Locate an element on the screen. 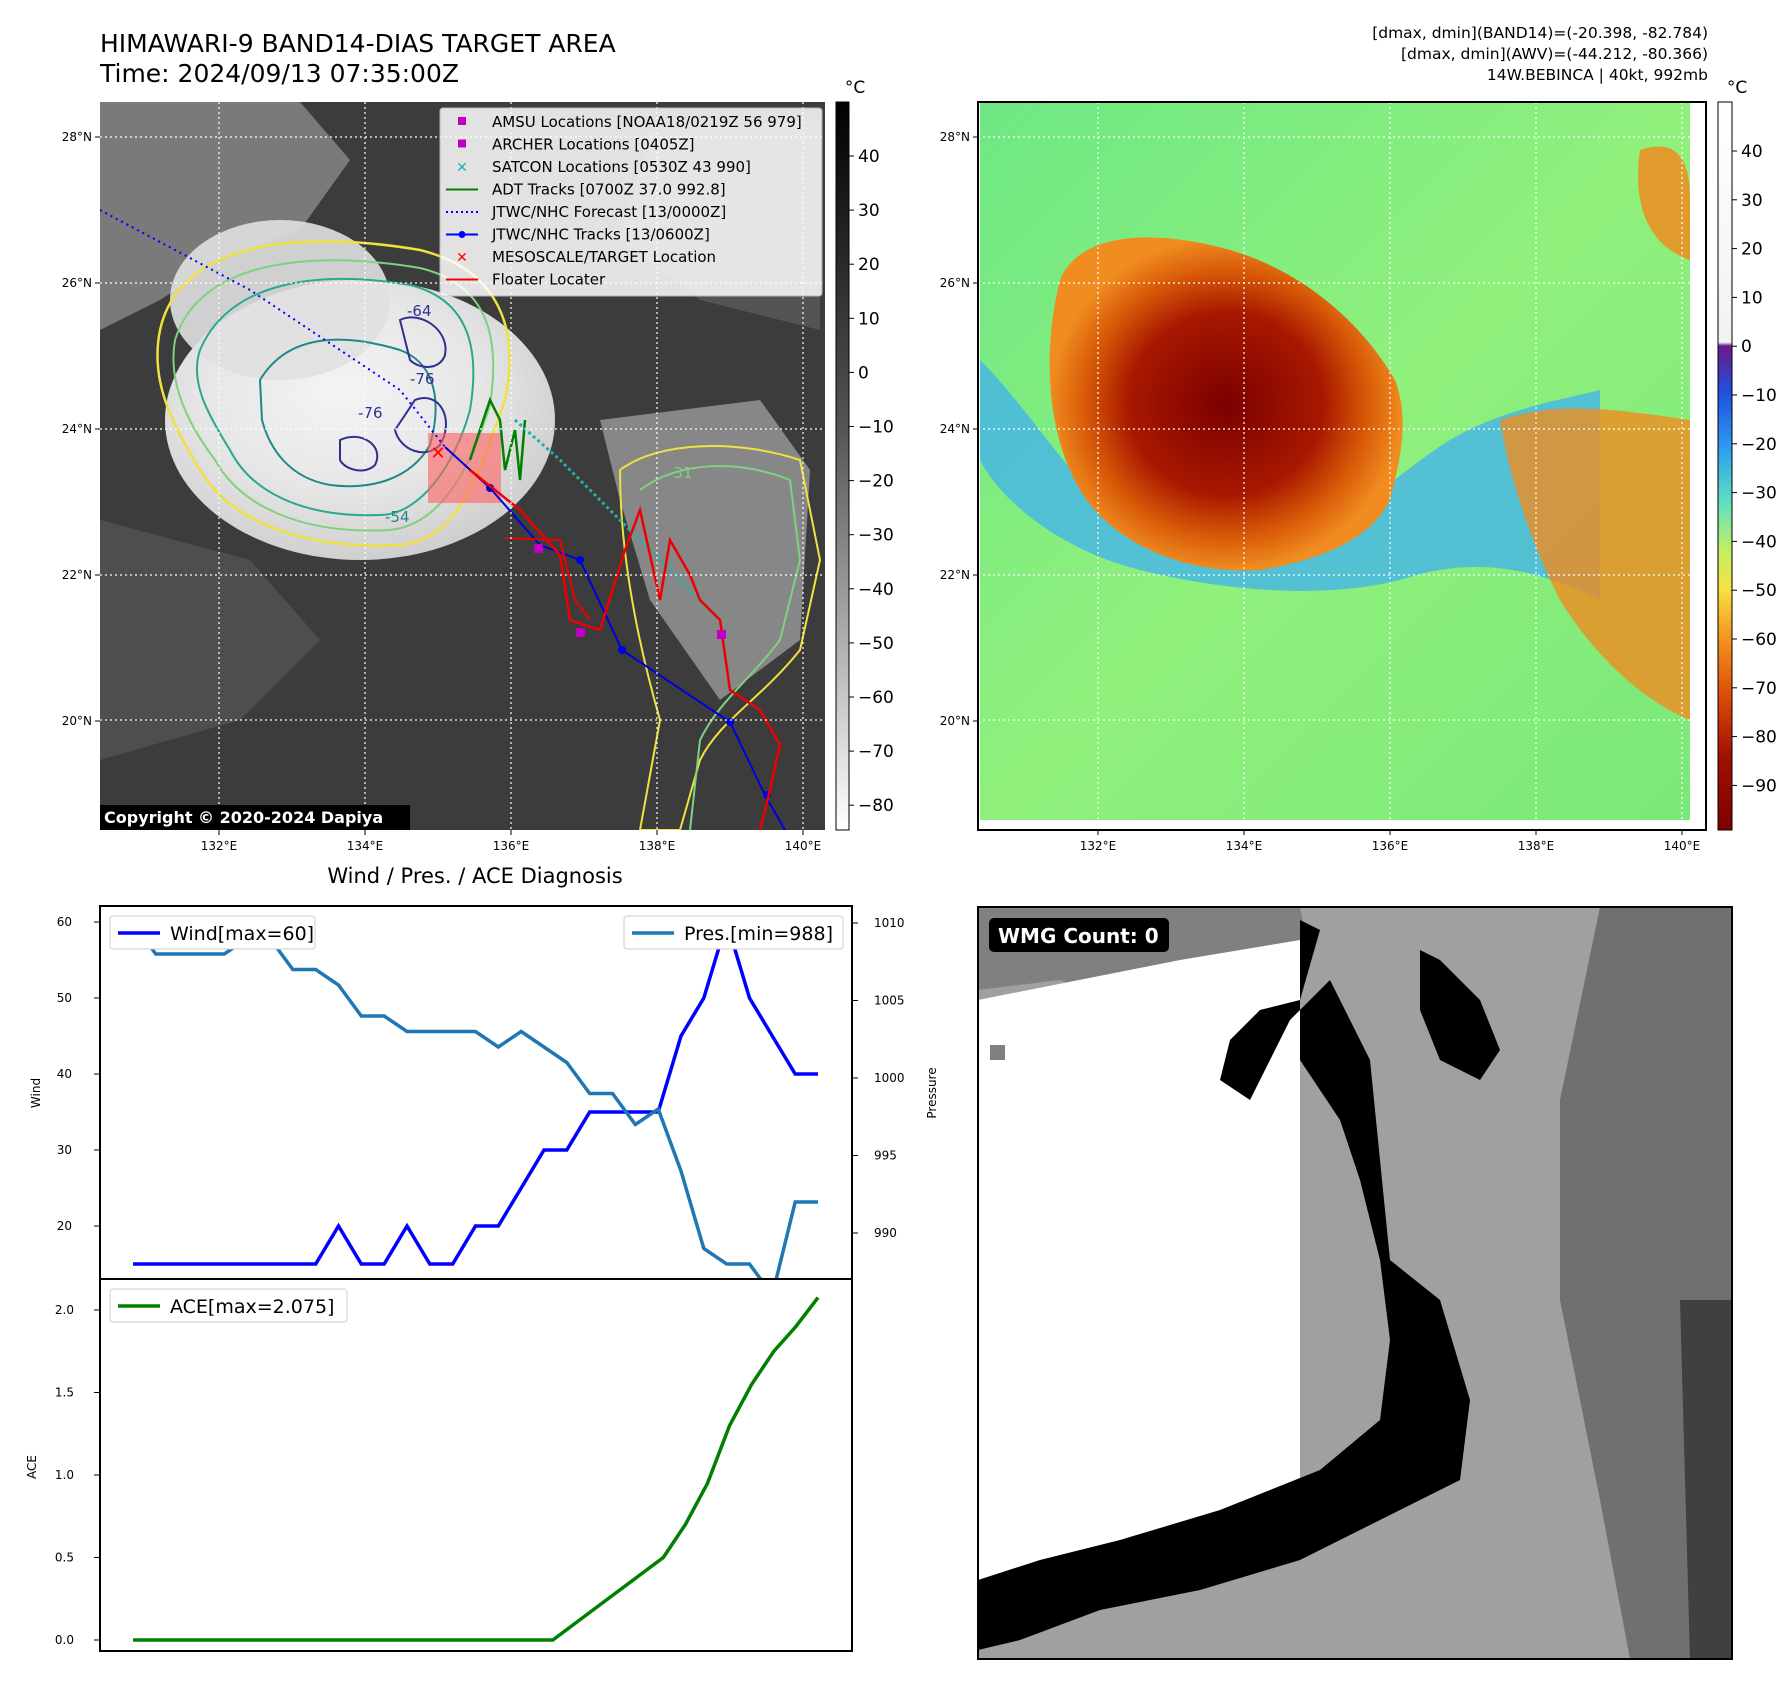 The height and width of the screenshot is (1690, 1792). legend-item: ✕ SATCON Locations [0530Z 43 990] is located at coordinates (603, 167).